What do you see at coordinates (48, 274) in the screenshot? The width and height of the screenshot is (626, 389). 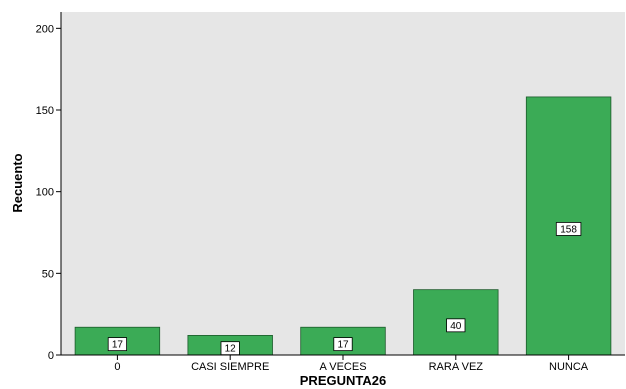 I see `y-tick-label: 50` at bounding box center [48, 274].